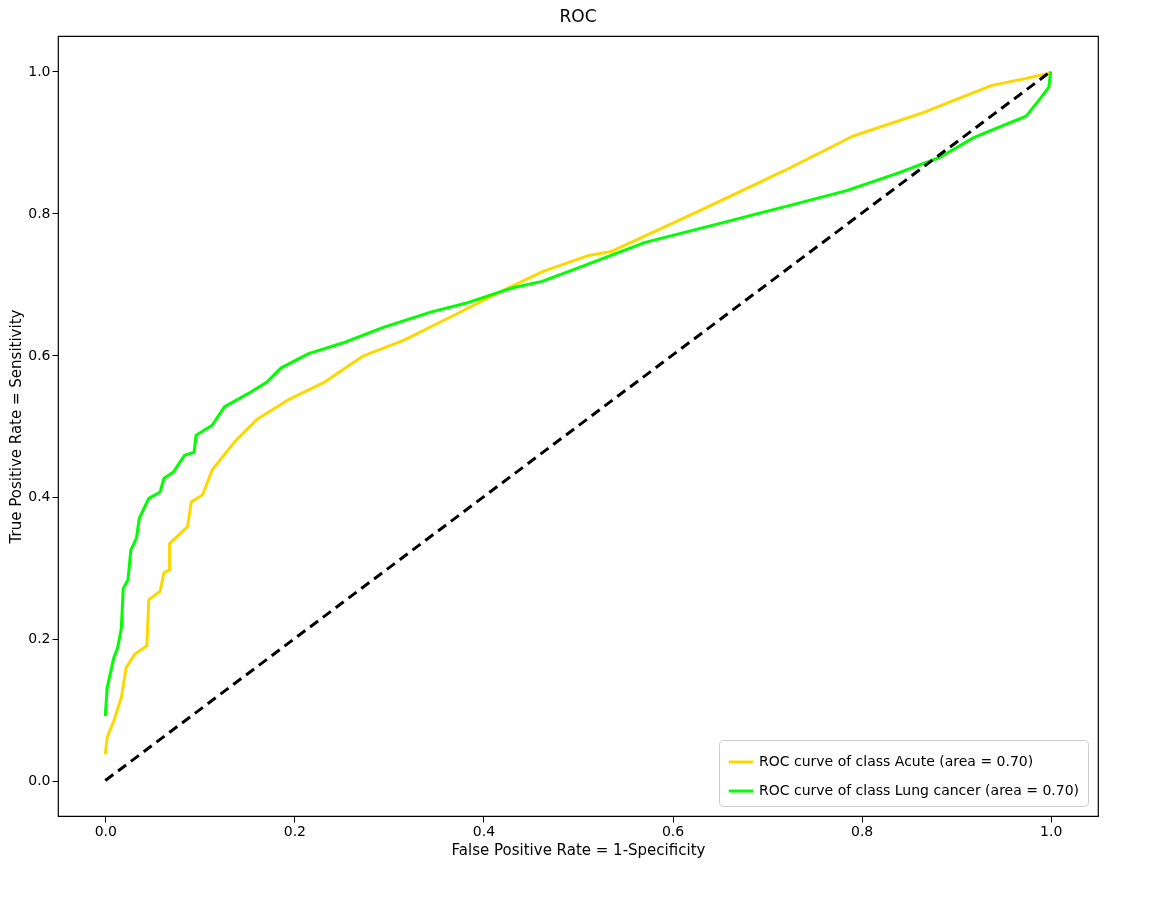 The height and width of the screenshot is (907, 1159). What do you see at coordinates (919, 790) in the screenshot?
I see `legend-label: ROC curve of class Lung cancer (area = 0.70)` at bounding box center [919, 790].